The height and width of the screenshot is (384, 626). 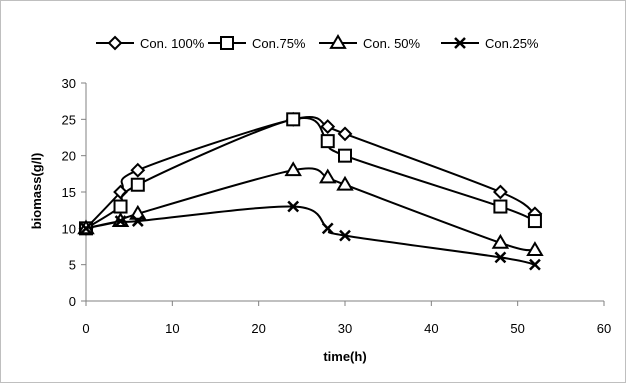 I want to click on legend-entry: Con.75%, so click(x=257, y=43).